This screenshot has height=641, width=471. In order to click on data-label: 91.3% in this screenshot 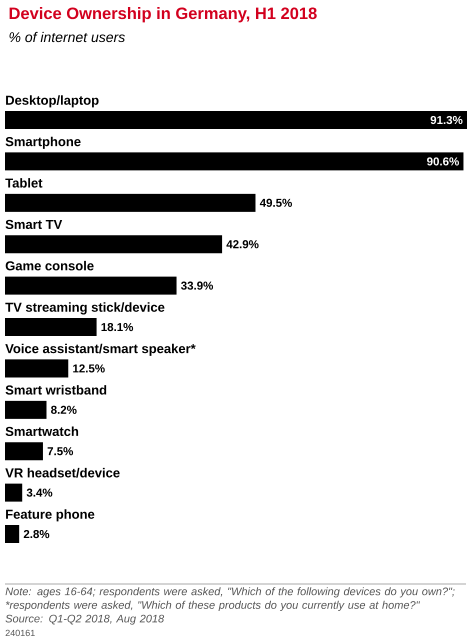, I will do `click(446, 120)`.